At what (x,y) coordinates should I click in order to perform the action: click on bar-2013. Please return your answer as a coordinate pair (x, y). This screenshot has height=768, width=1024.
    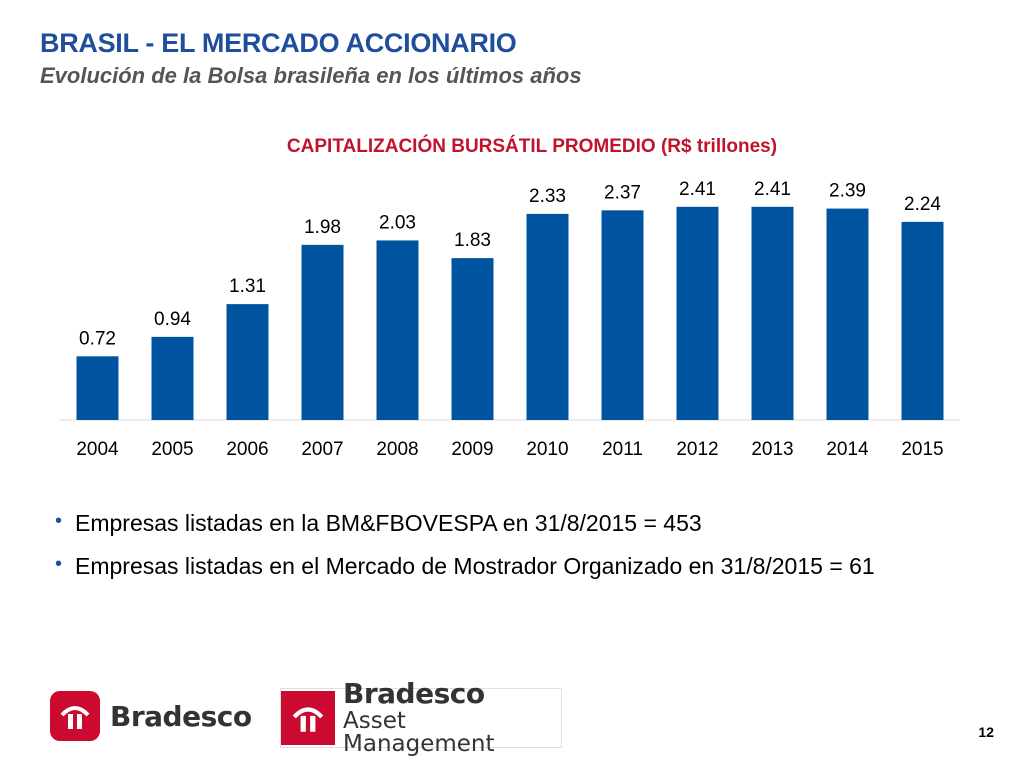
    Looking at the image, I should click on (772, 313).